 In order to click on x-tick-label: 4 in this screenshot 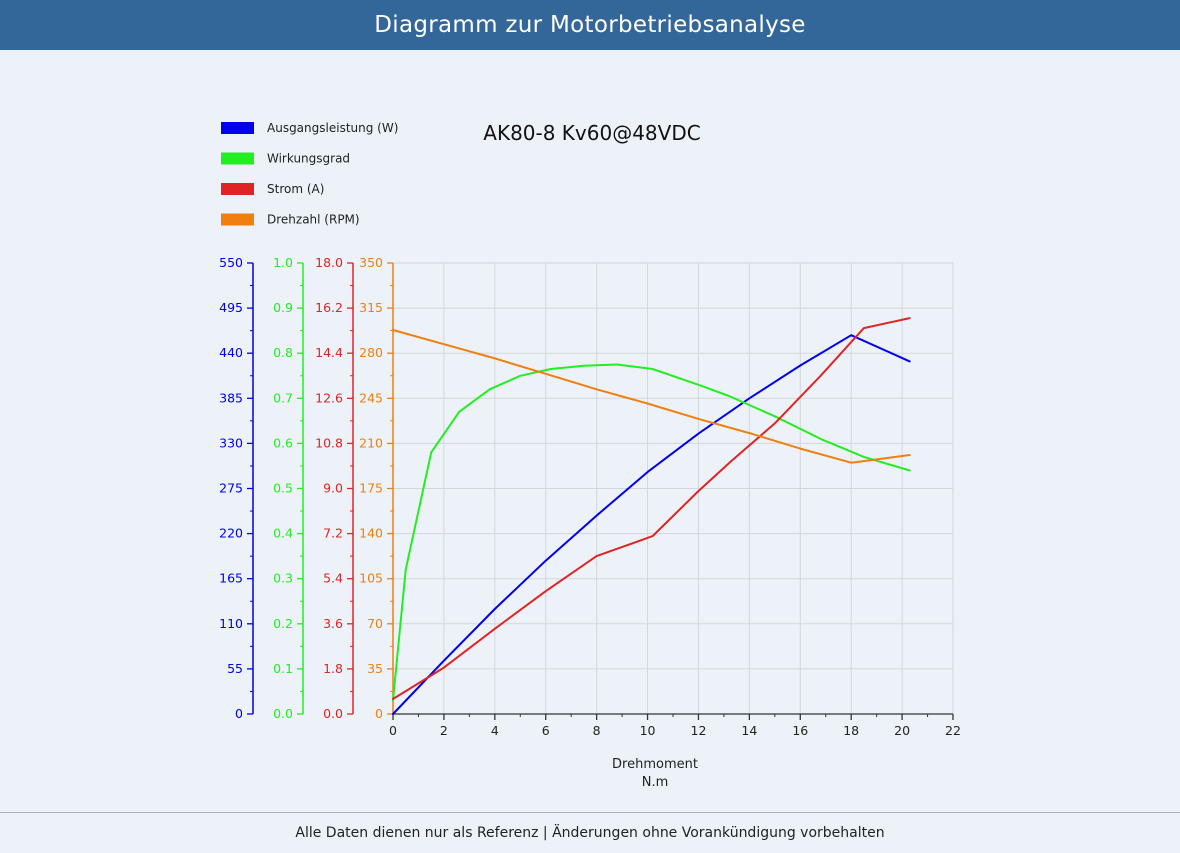, I will do `click(495, 730)`.